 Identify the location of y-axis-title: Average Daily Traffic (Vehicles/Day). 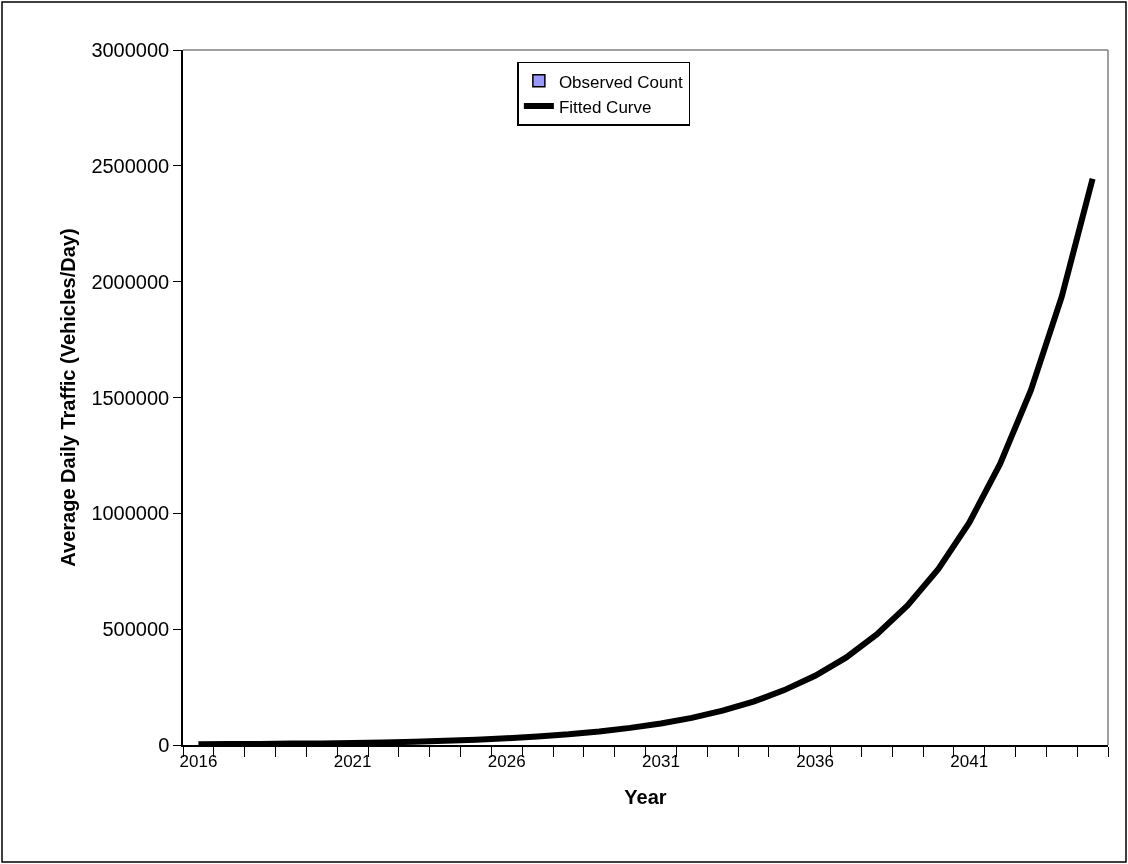
(68, 397).